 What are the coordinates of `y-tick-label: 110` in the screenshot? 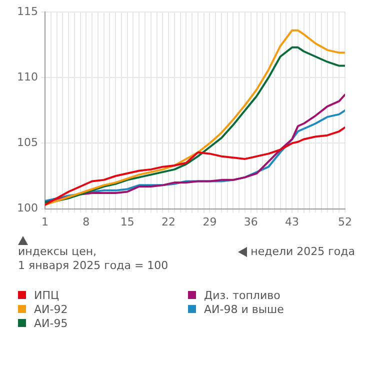 It's located at (27, 77).